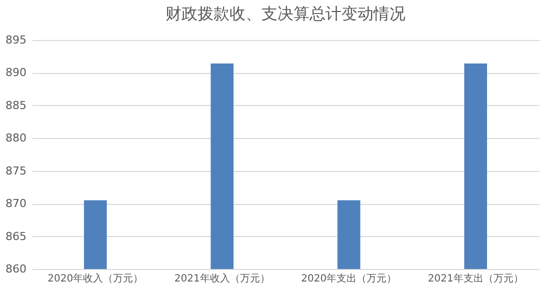  Describe the element at coordinates (96, 278) in the screenshot. I see `x-tick-label: 2020年收入（万元）` at that location.